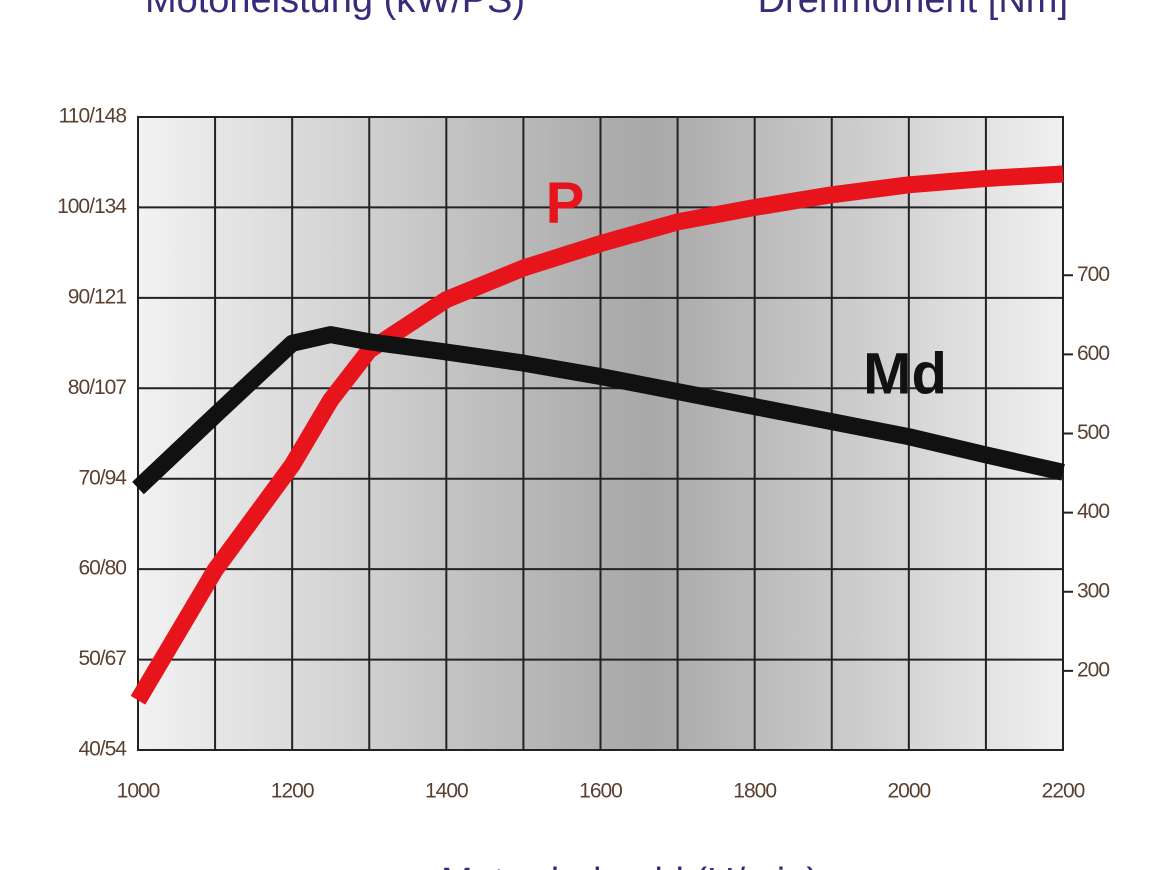  Describe the element at coordinates (1093, 511) in the screenshot. I see `y2-tick-label: 400` at that location.